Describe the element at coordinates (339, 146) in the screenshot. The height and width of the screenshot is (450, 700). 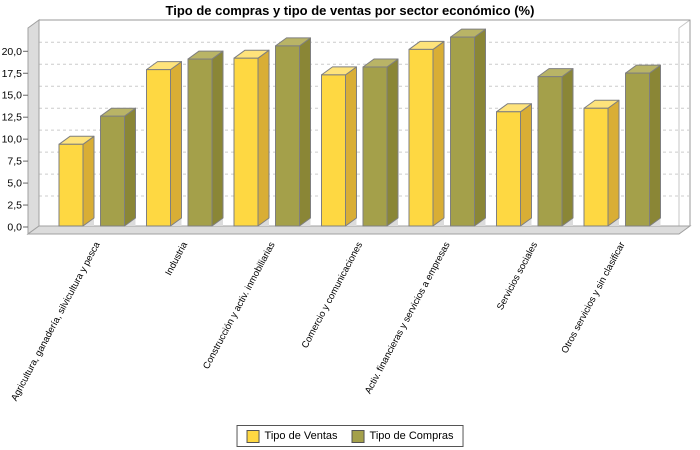
I see `bar-s0-c3` at that location.